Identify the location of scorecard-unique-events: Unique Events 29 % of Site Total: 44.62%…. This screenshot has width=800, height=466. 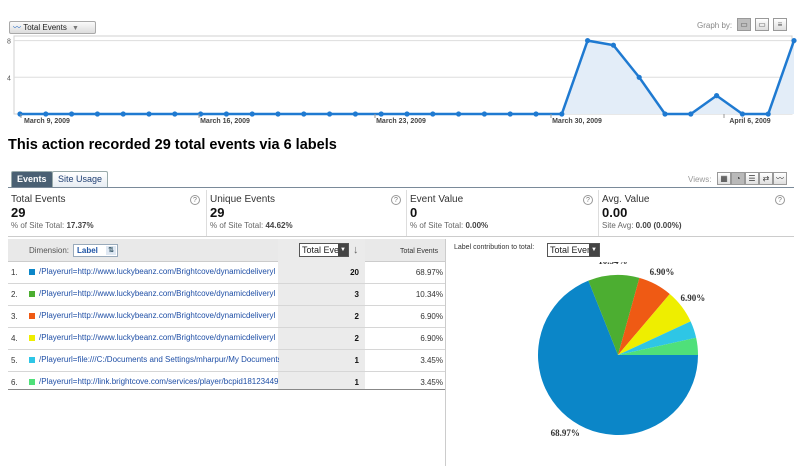
(306, 213).